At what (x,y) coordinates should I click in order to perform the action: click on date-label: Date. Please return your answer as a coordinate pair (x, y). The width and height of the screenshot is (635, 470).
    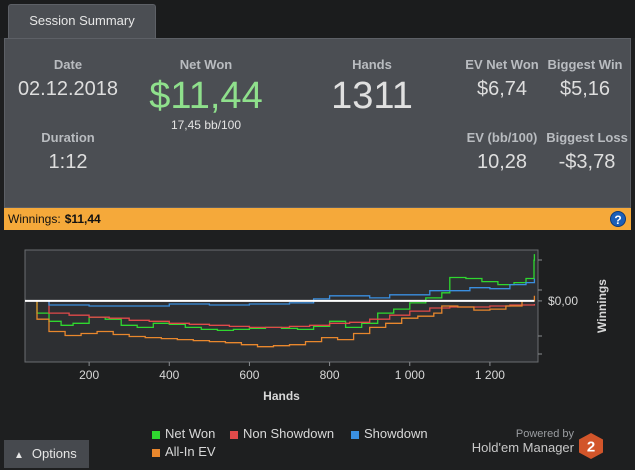
    Looking at the image, I should click on (68, 64).